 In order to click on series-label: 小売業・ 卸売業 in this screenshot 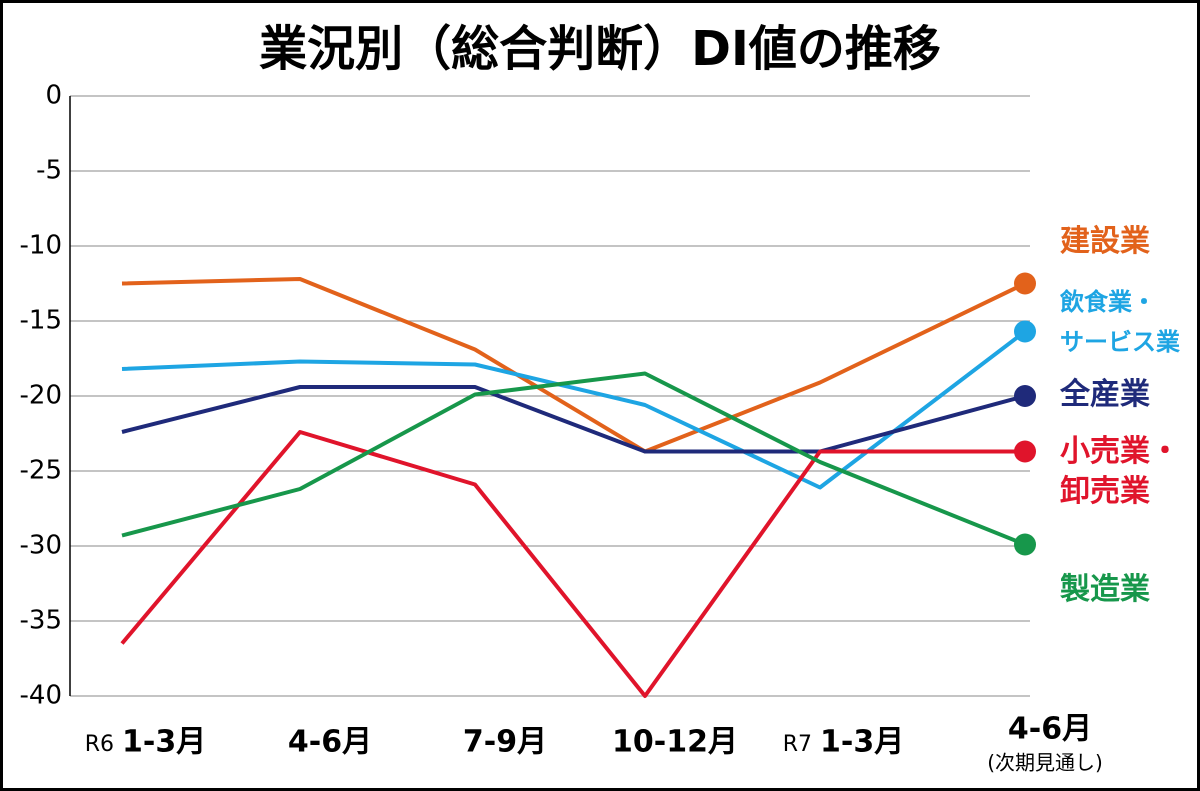, I will do `click(1120, 471)`.